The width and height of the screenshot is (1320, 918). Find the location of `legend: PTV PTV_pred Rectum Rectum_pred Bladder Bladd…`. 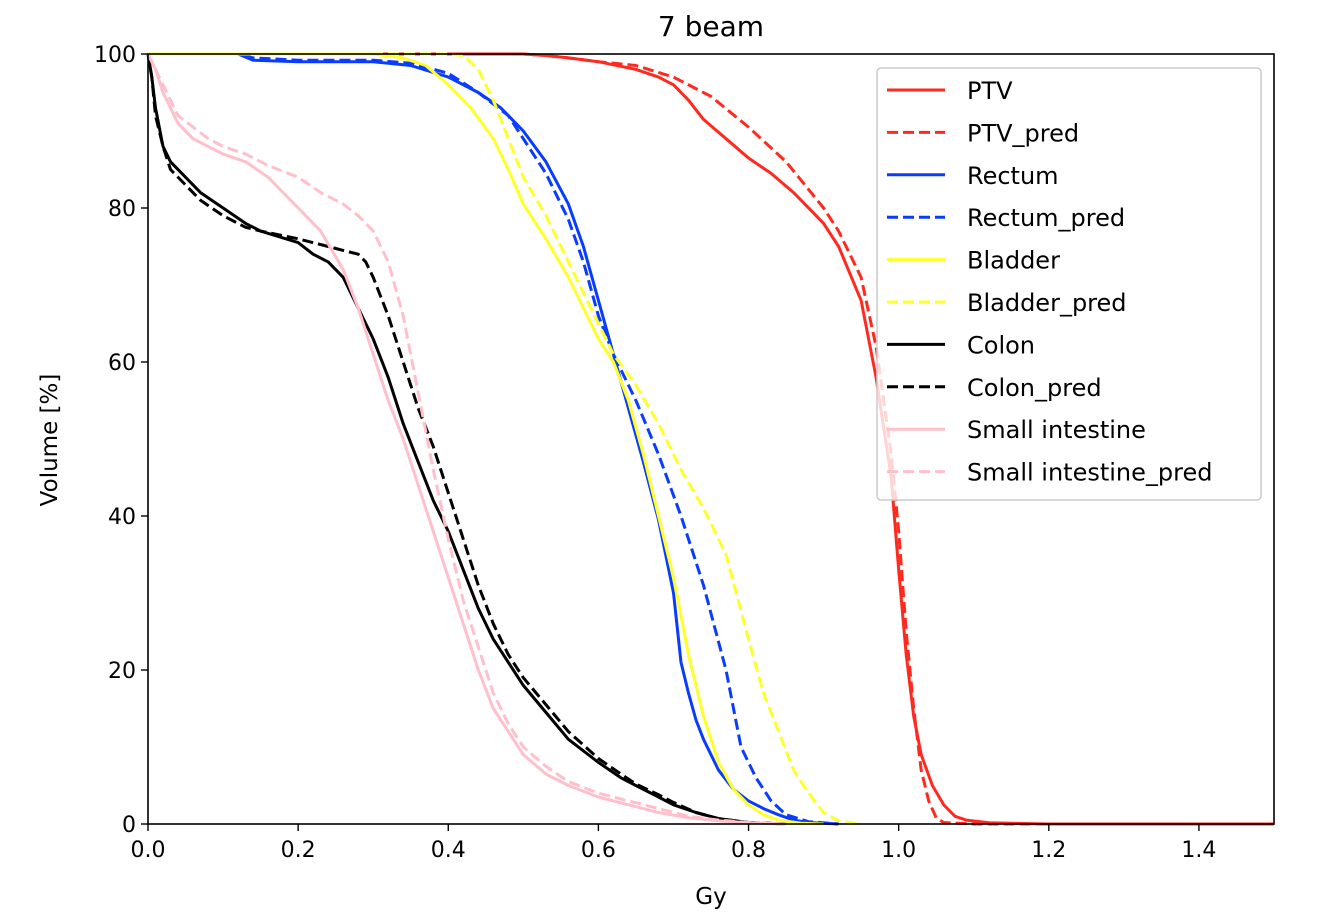

legend: PTV PTV_pred Rectum Rectum_pred Bladder Bladd… is located at coordinates (1069, 284).